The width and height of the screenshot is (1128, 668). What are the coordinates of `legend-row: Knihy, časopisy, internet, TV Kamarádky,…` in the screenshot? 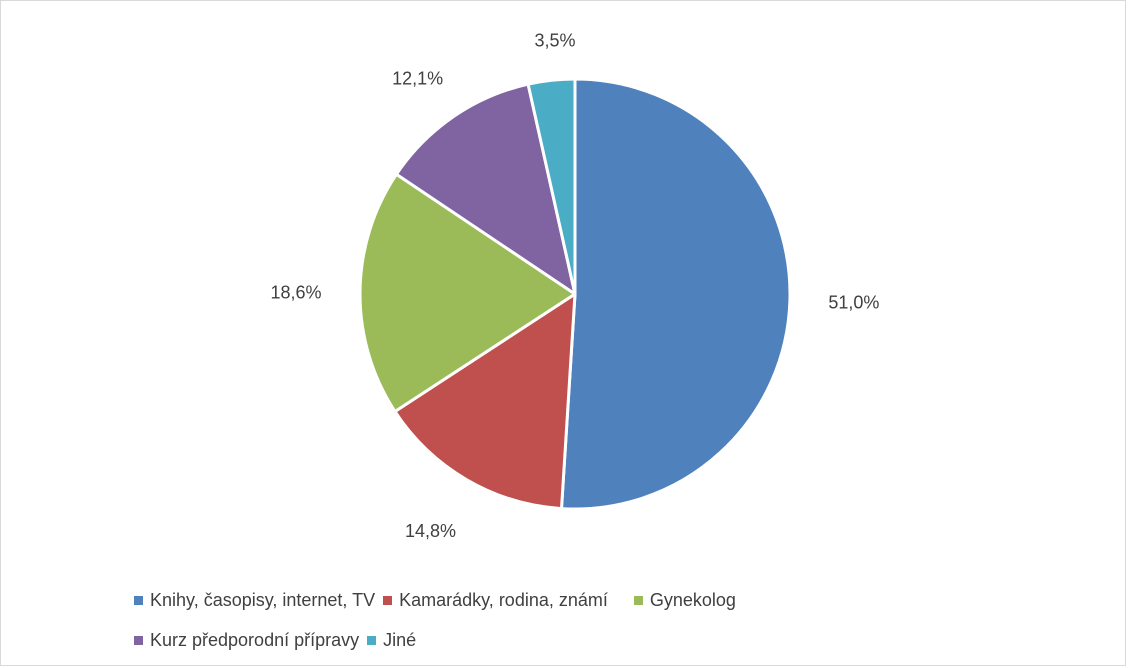 It's located at (584, 600).